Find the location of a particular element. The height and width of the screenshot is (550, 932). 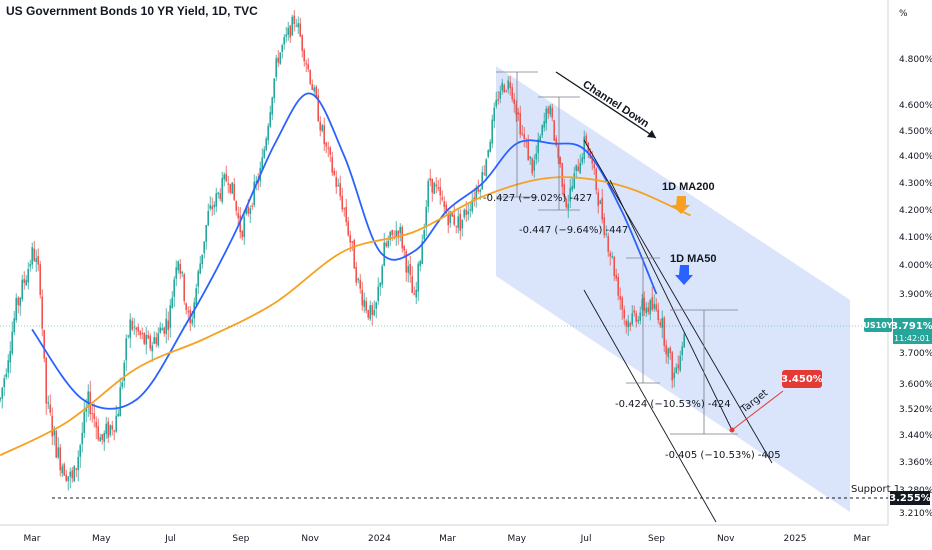

target-value: 3.450% is located at coordinates (802, 379).